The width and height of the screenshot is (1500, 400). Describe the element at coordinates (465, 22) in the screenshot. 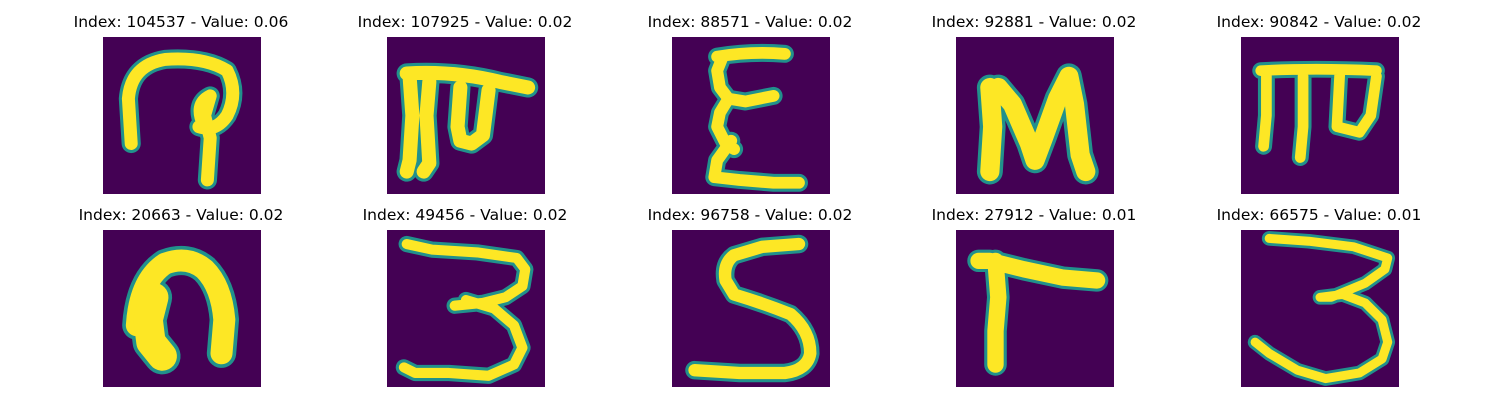

I see `panel-title: Index: 107925 - Value: 0.02` at that location.